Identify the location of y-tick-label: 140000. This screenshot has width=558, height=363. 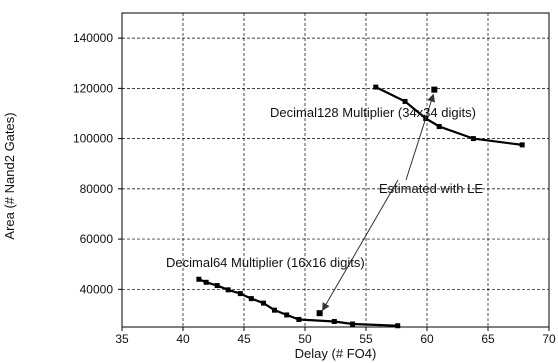
(93, 38).